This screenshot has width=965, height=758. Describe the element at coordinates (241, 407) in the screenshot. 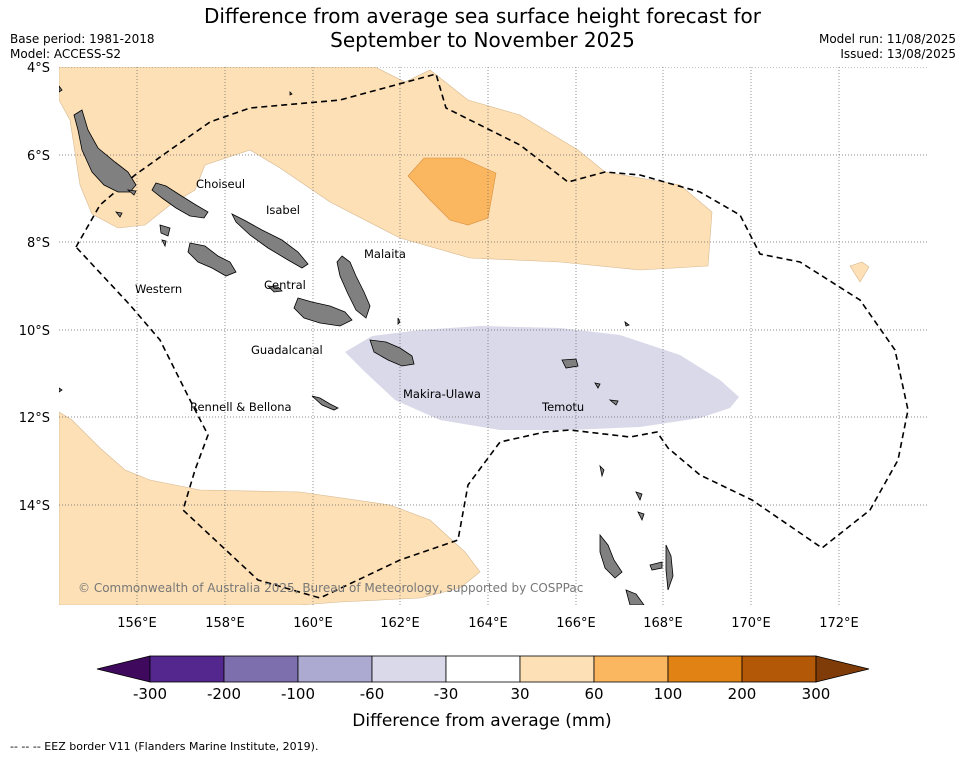

I see `label-rennell: Rennell & Bellona` at that location.